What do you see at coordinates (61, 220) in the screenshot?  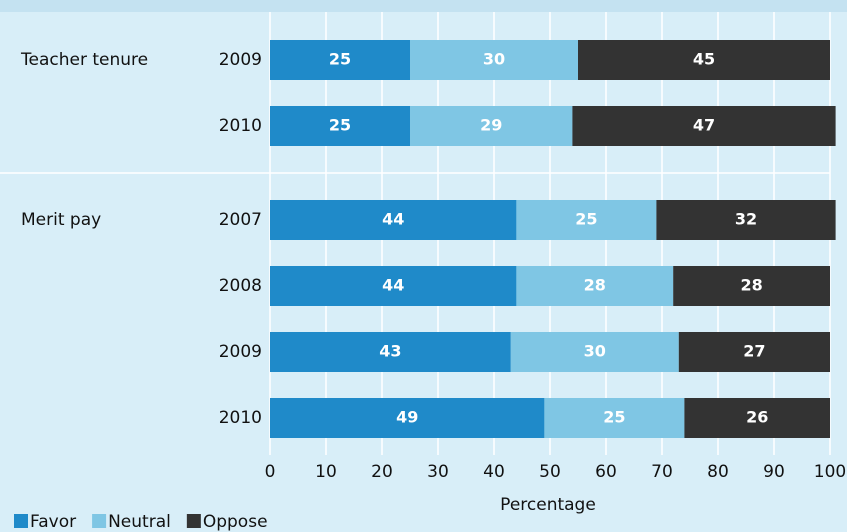 I see `group-label: Merit pay` at bounding box center [61, 220].